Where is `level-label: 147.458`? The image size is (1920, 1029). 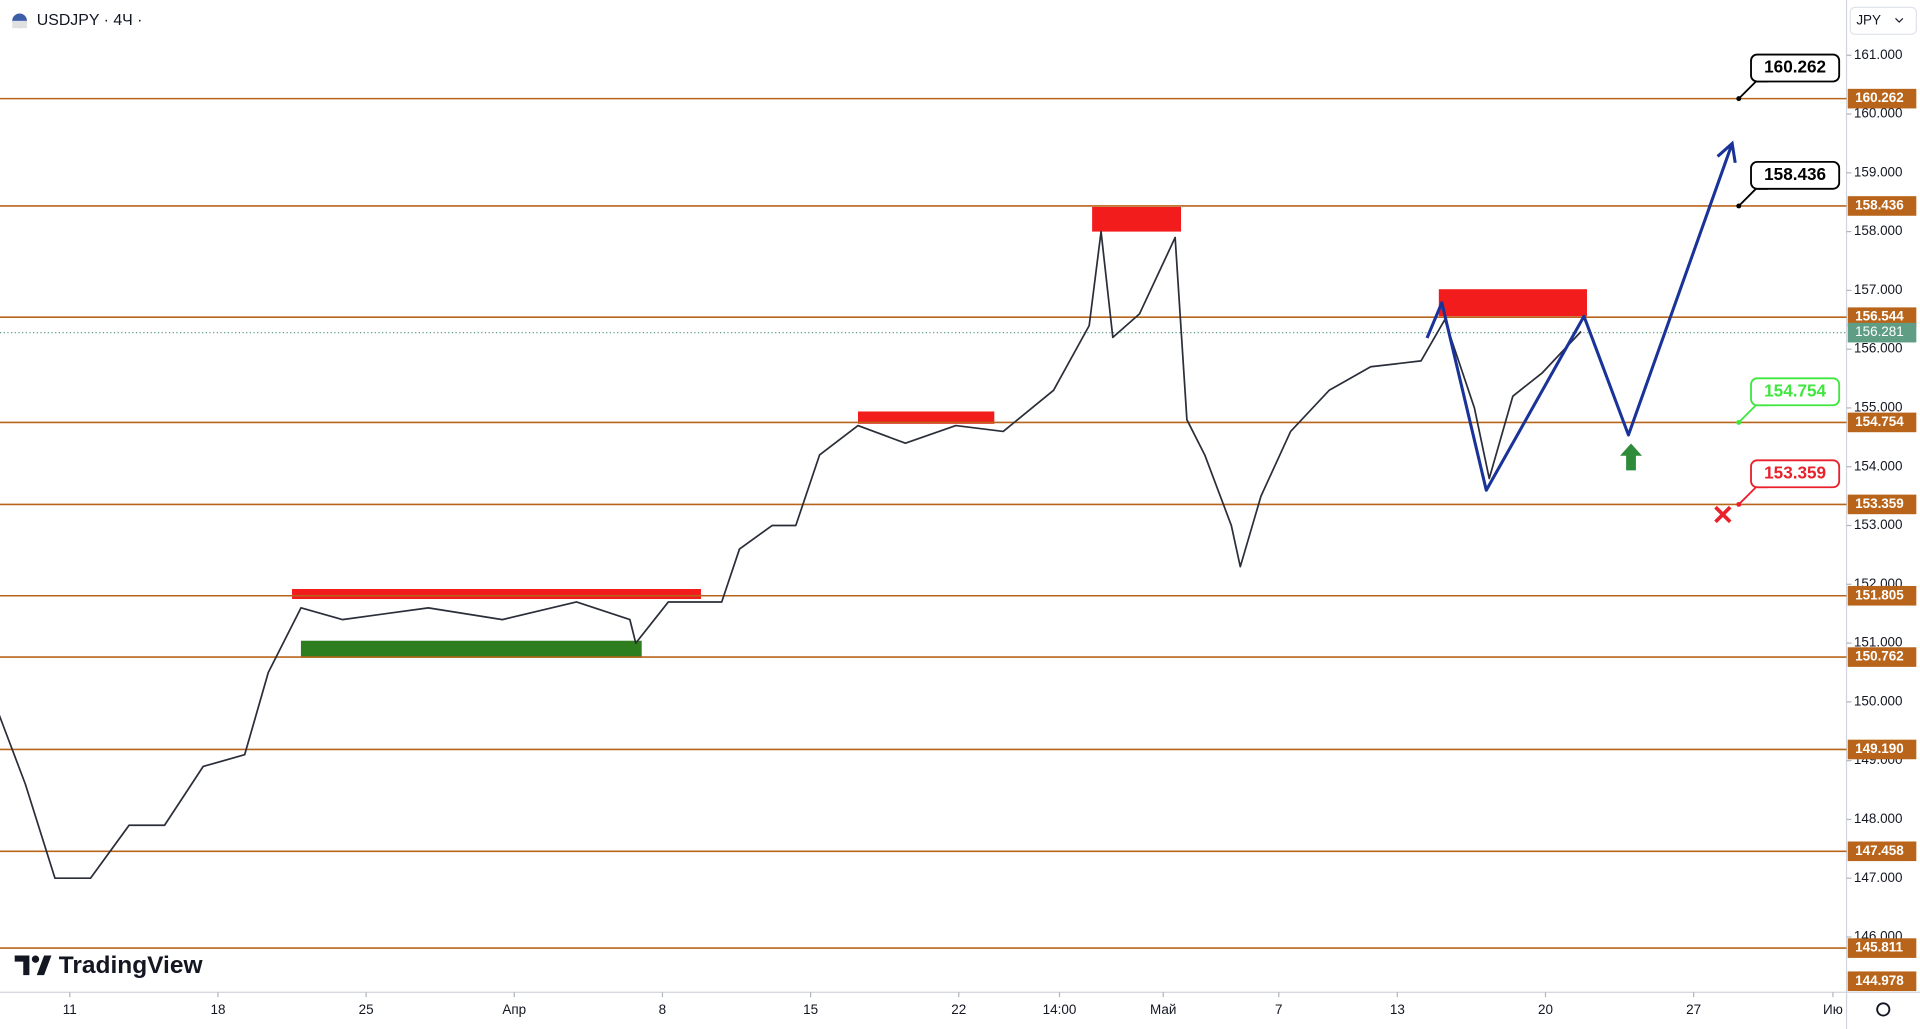 level-label: 147.458 is located at coordinates (1879, 850).